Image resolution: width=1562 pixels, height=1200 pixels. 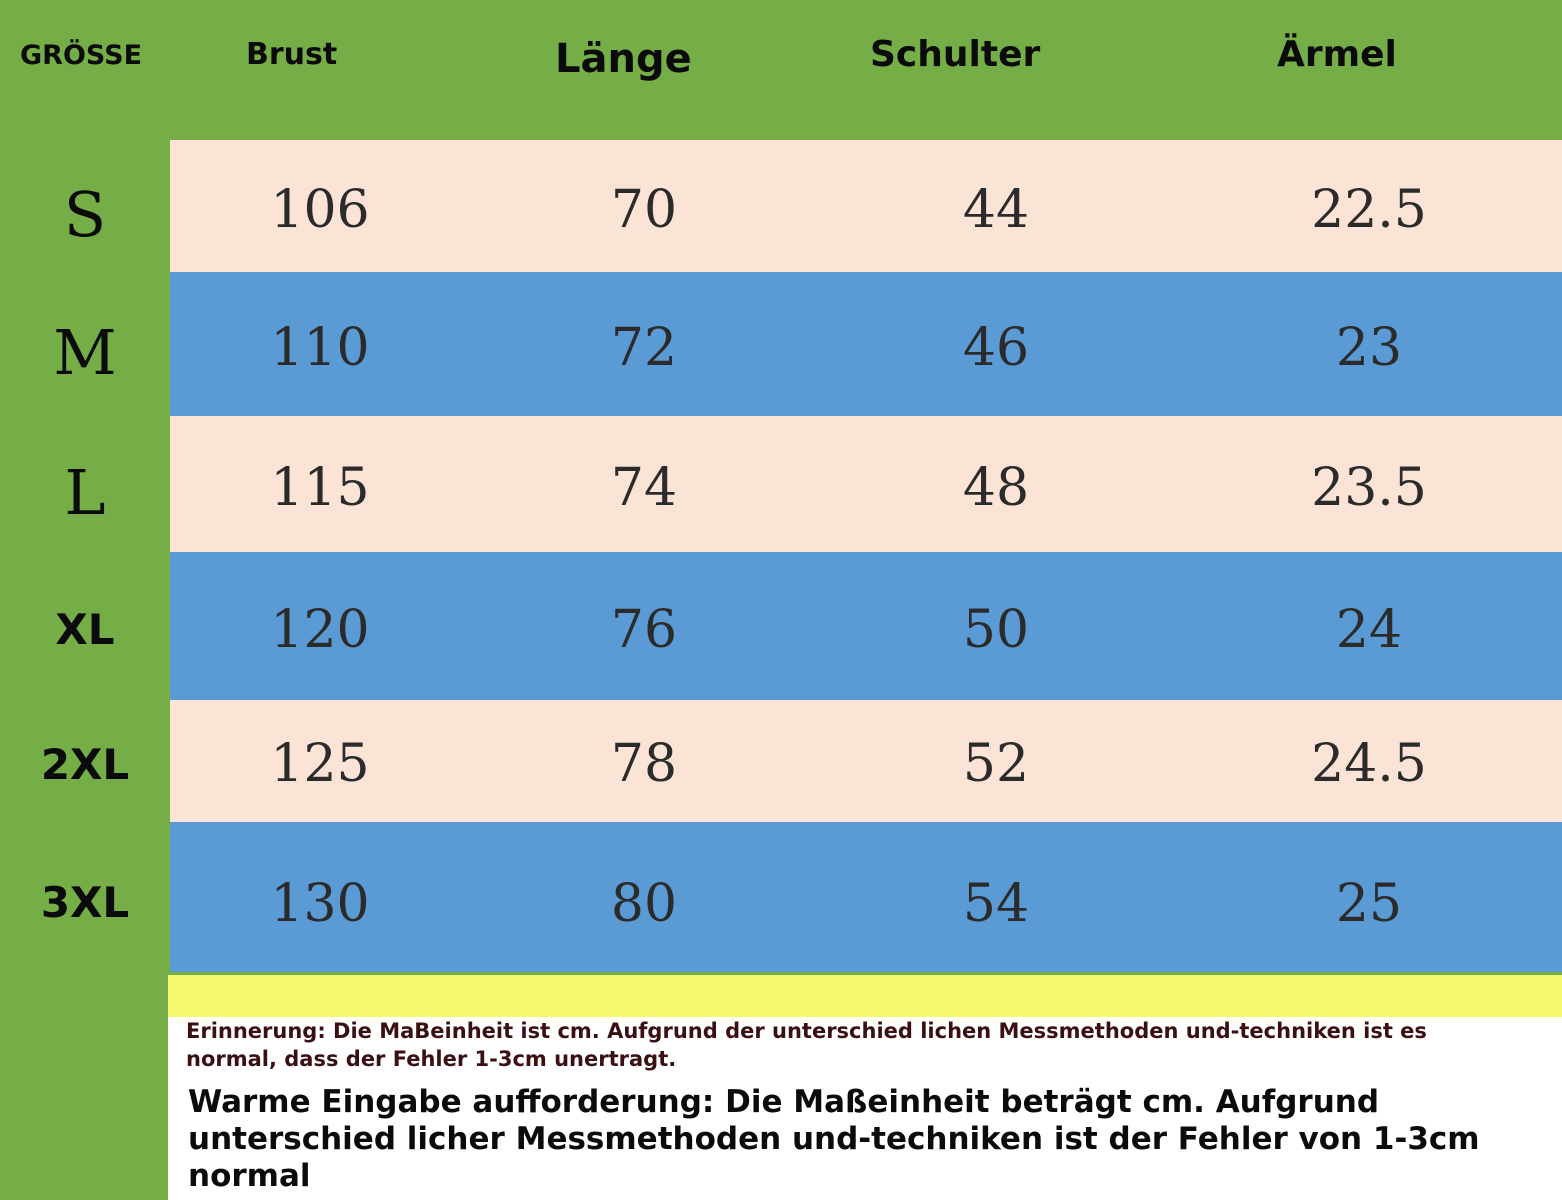 What do you see at coordinates (1337, 54) in the screenshot?
I see `header-aermel: Ärmel` at bounding box center [1337, 54].